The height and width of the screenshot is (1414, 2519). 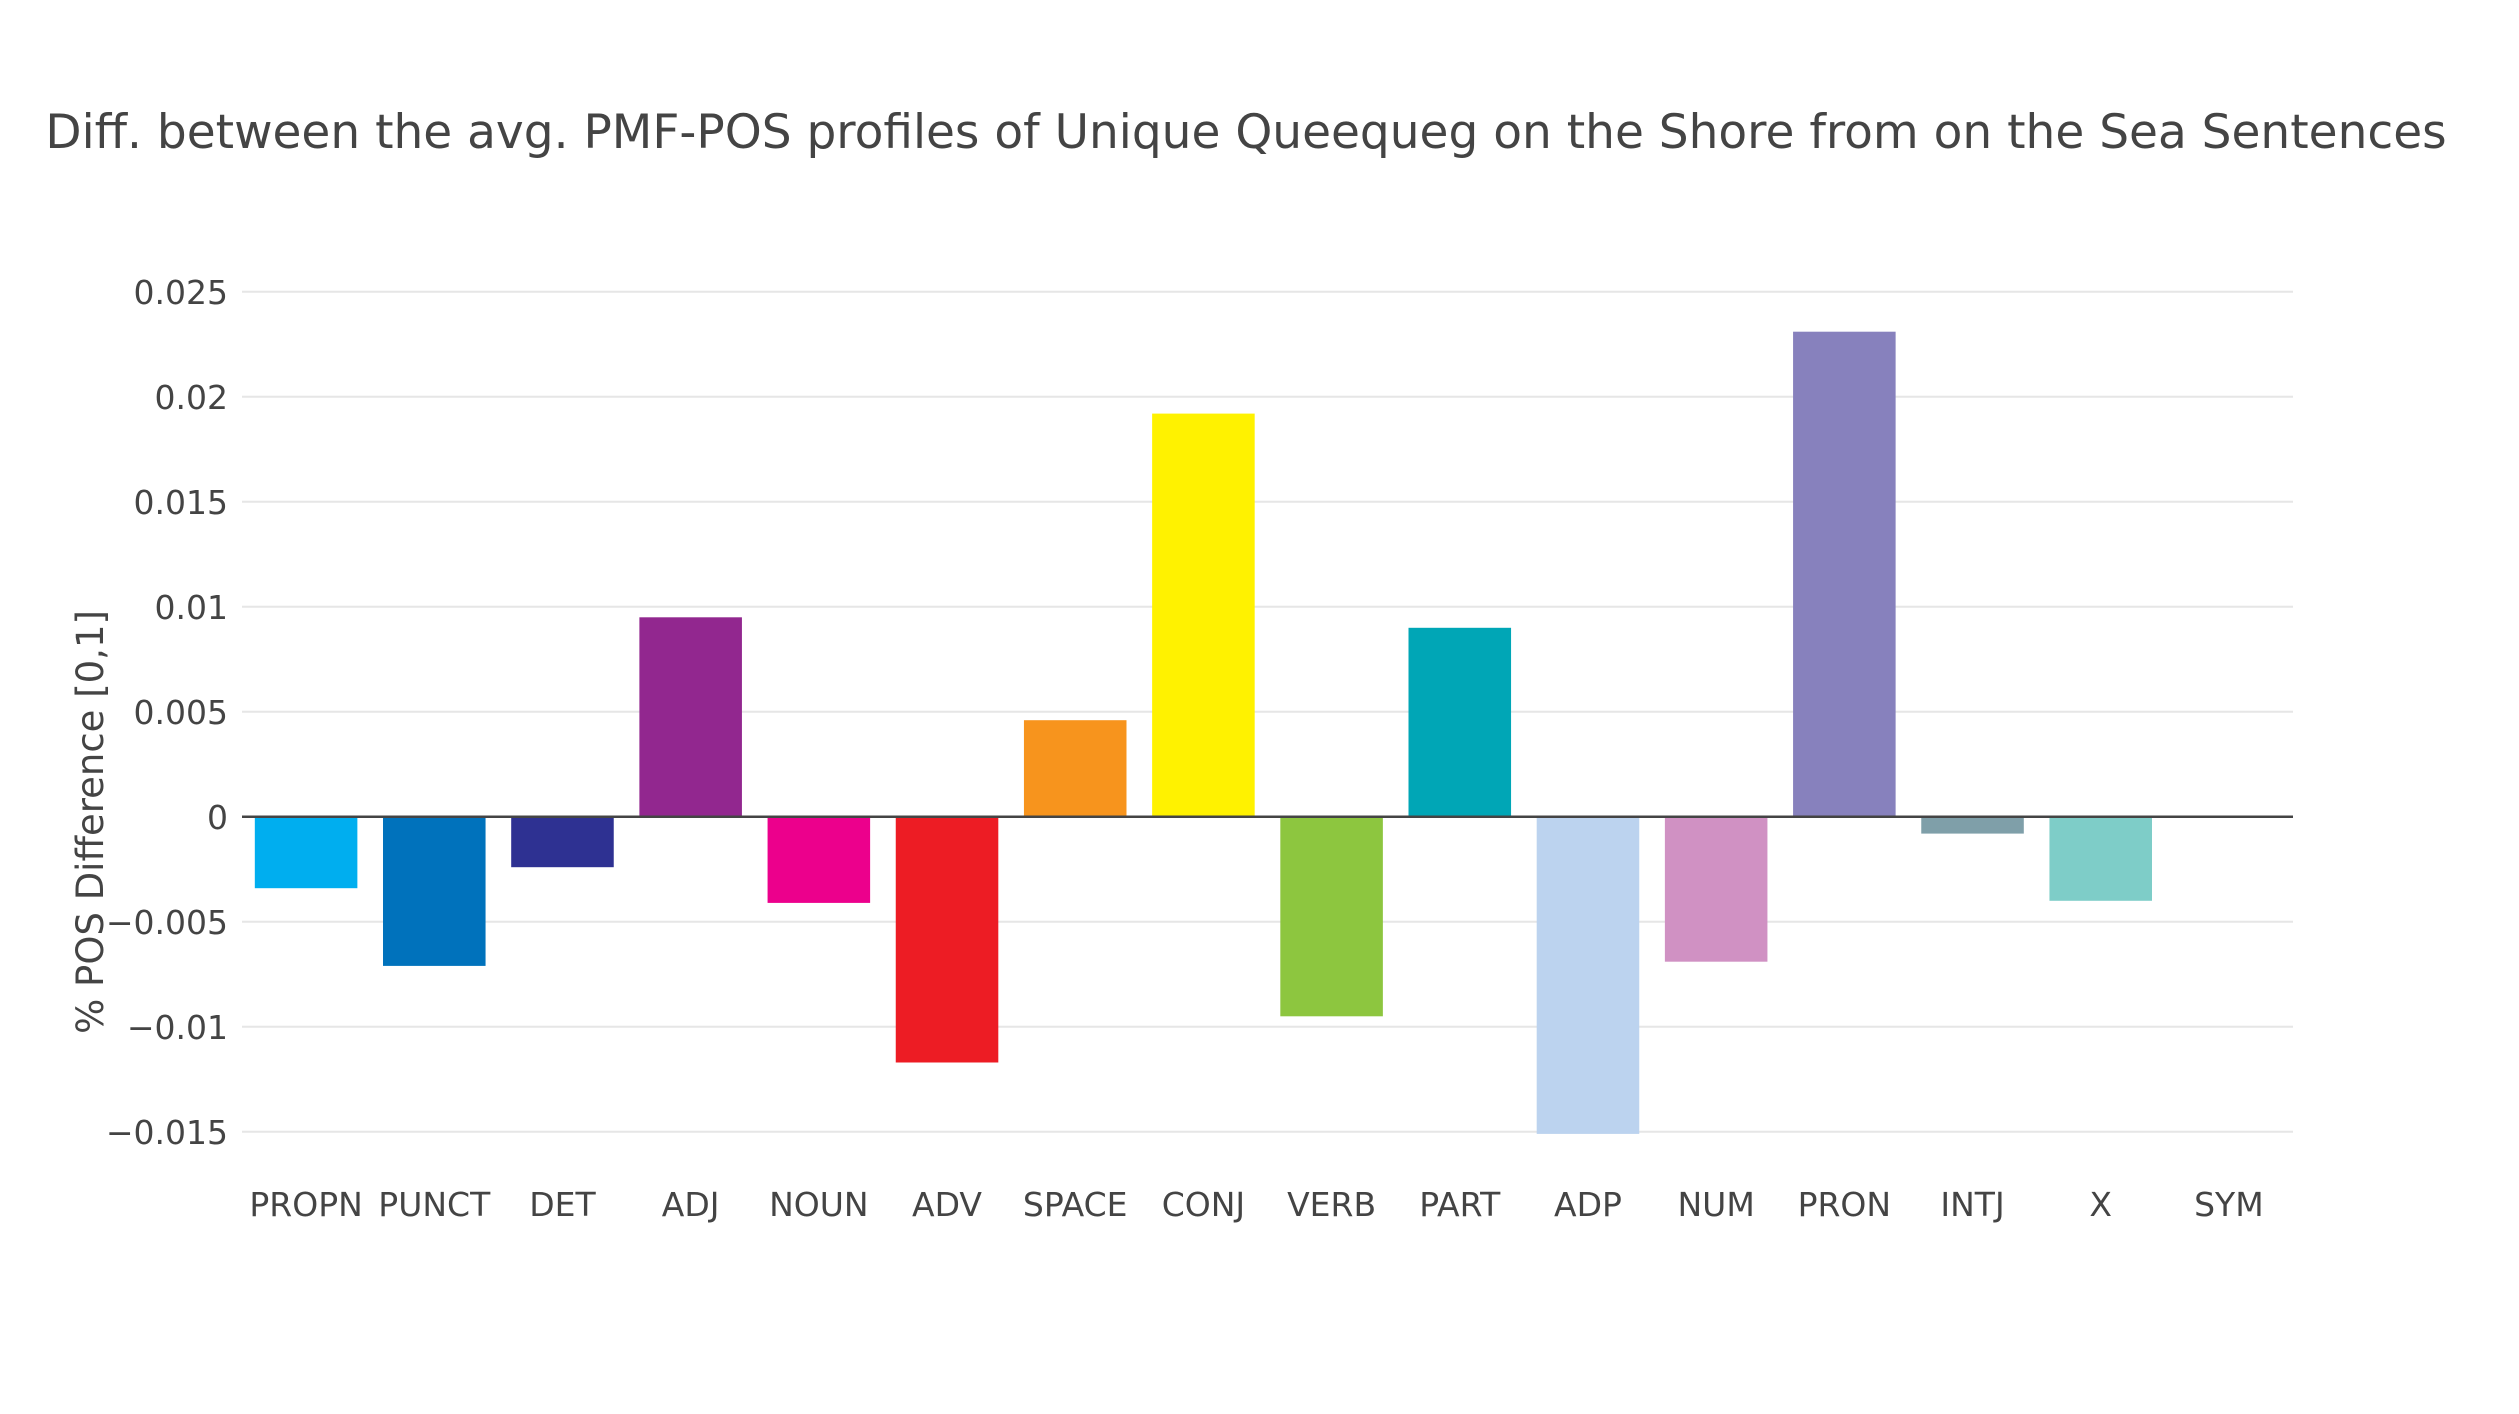 I want to click on y-axis-label: % POS Difference [0,1], so click(x=90, y=822).